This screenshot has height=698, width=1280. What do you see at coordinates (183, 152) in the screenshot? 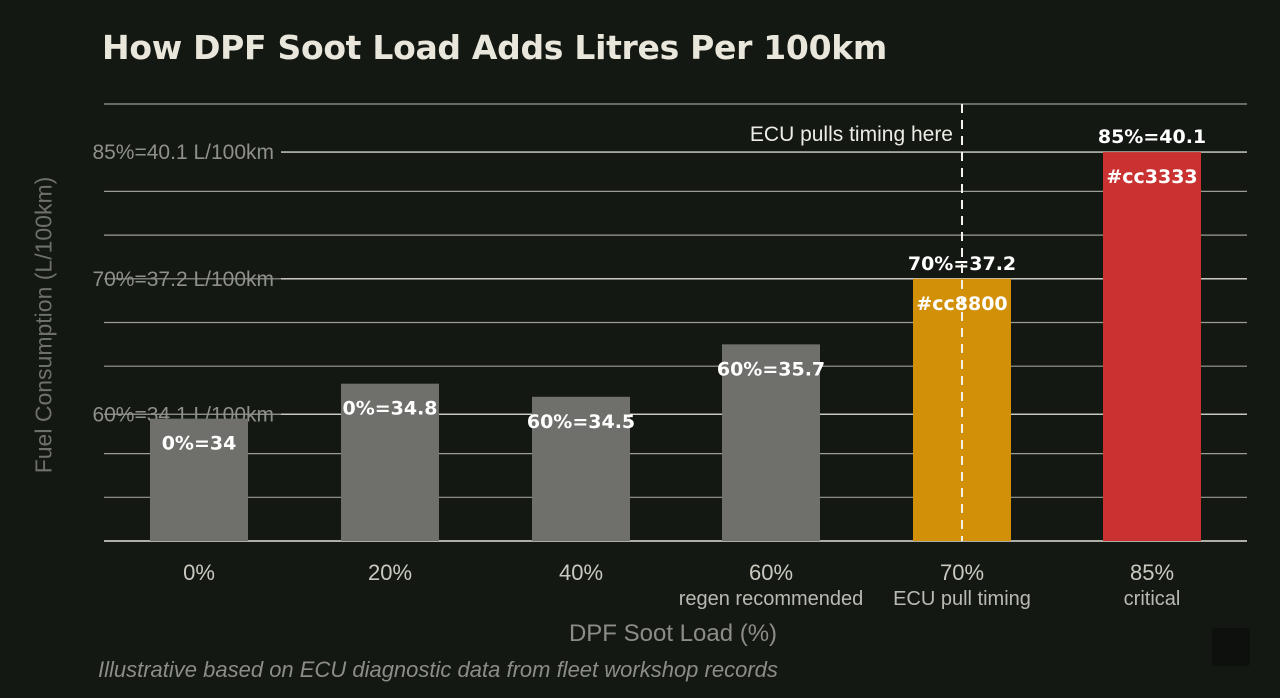
I see `y-tick-label: 85%=40.1 L/100km` at bounding box center [183, 152].